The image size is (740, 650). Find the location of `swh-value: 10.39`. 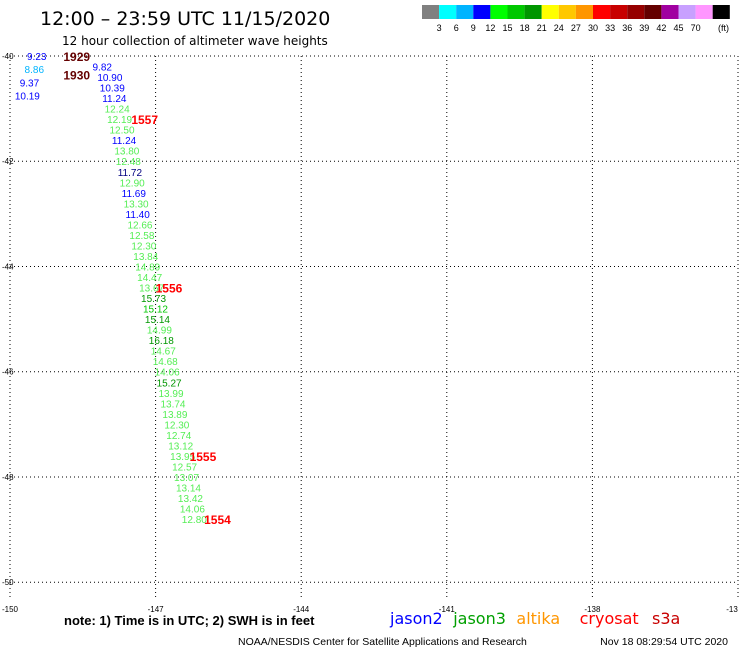

swh-value: 10.39 is located at coordinates (112, 89).